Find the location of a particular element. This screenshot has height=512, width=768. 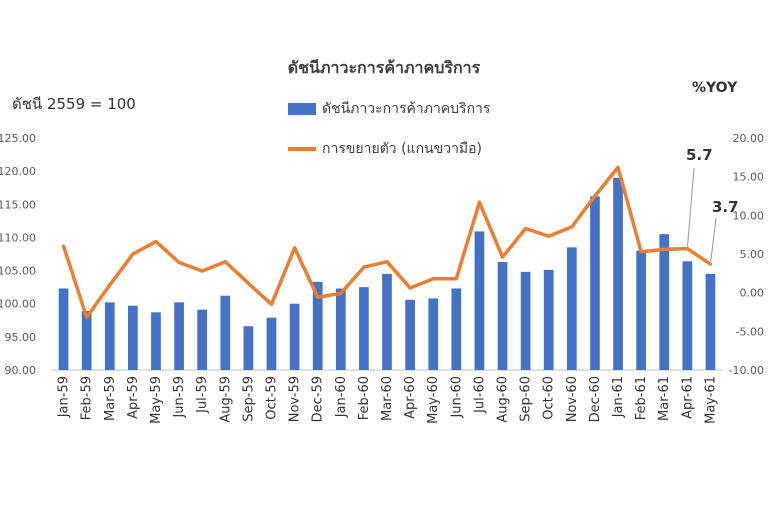

x-tick-label: Apr-59 is located at coordinates (133, 397).